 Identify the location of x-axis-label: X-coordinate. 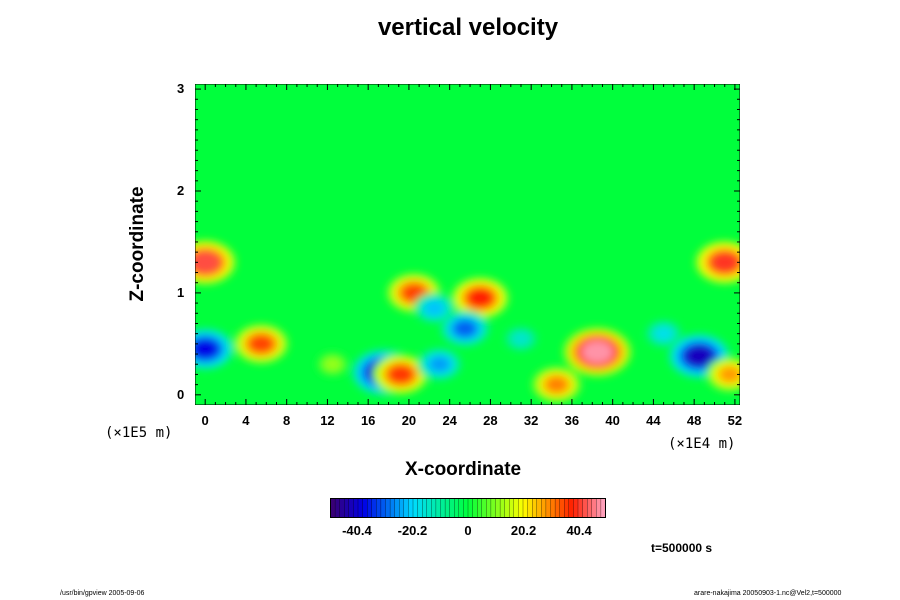
(463, 469).